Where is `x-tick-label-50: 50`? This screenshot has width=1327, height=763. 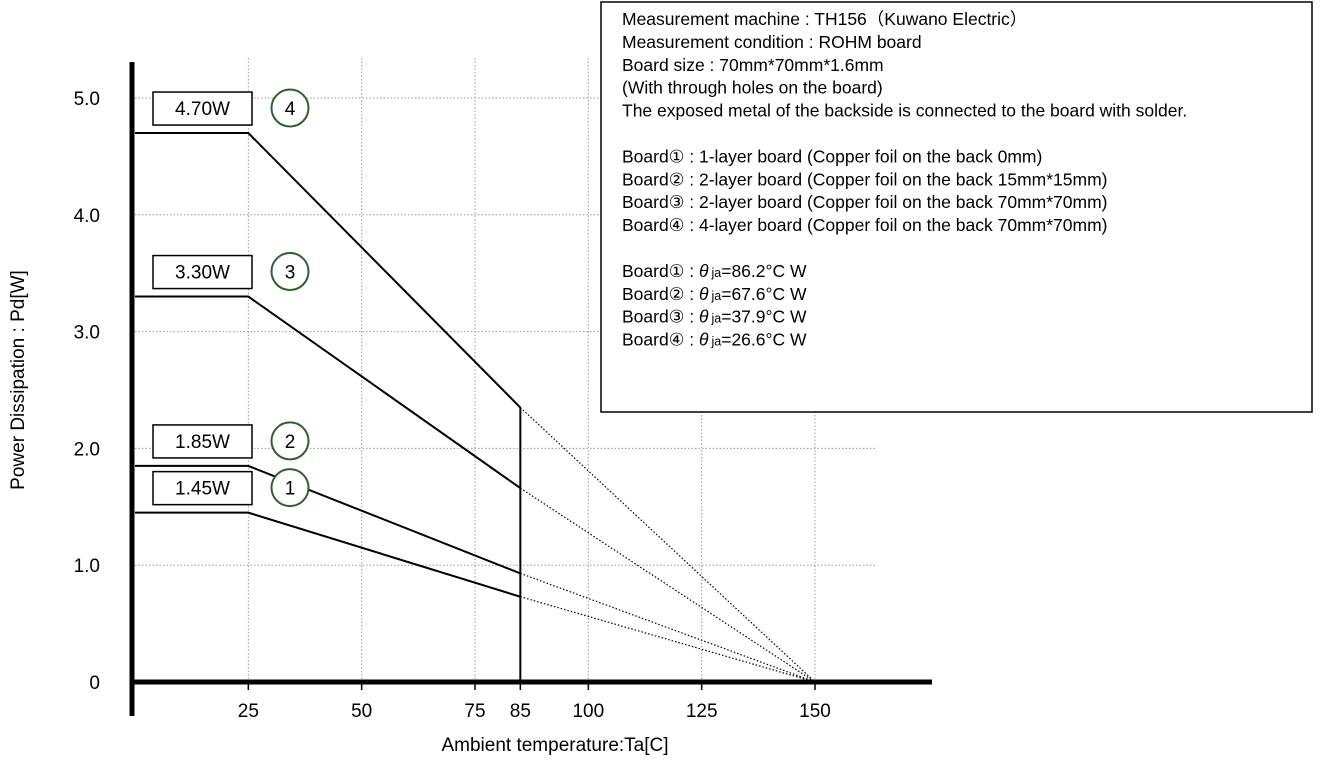 x-tick-label-50: 50 is located at coordinates (361, 711).